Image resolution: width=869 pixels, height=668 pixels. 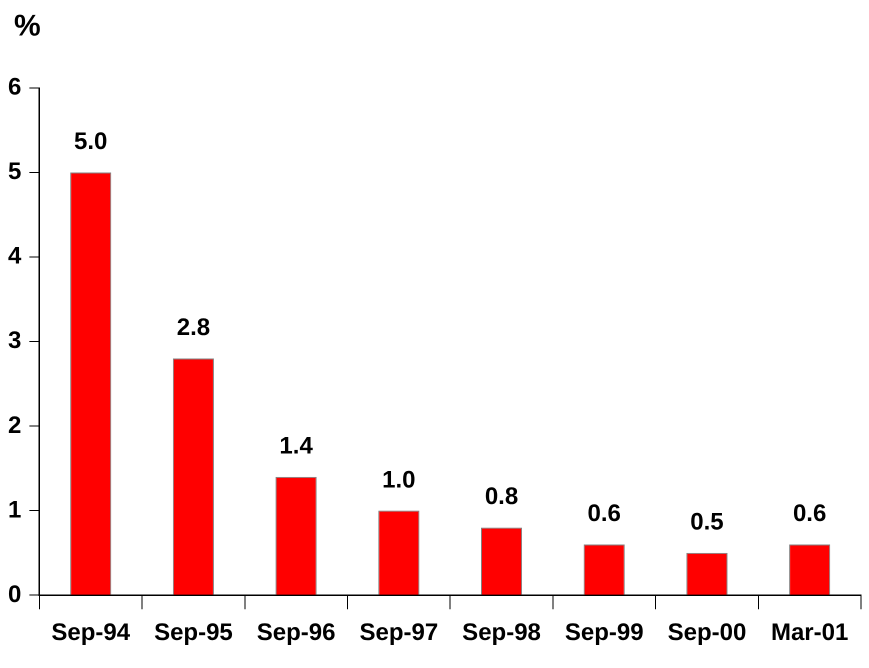 I want to click on x-tick-label: Sep-99, so click(x=604, y=632).